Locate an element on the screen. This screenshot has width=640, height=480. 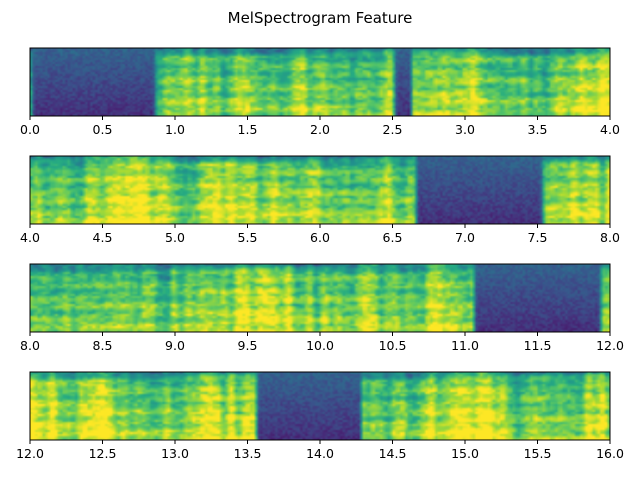
x-tick-label: 0.0 is located at coordinates (30, 129).